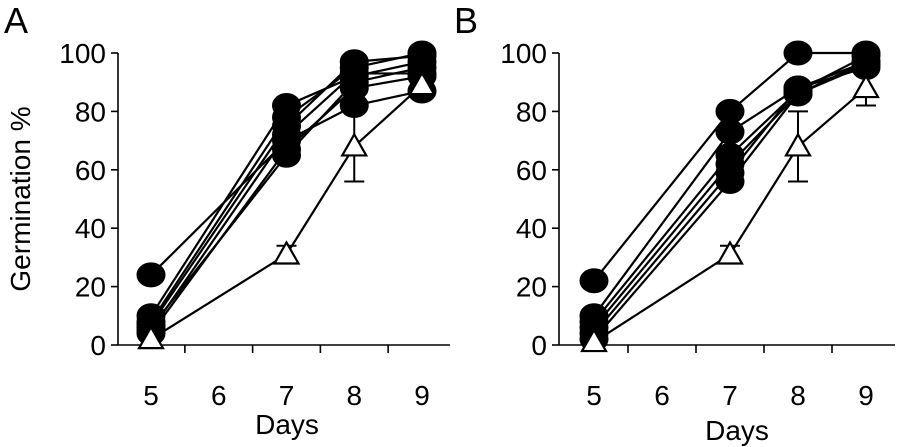  What do you see at coordinates (354, 395) in the screenshot?
I see `panel-a-x-tick-label: 8` at bounding box center [354, 395].